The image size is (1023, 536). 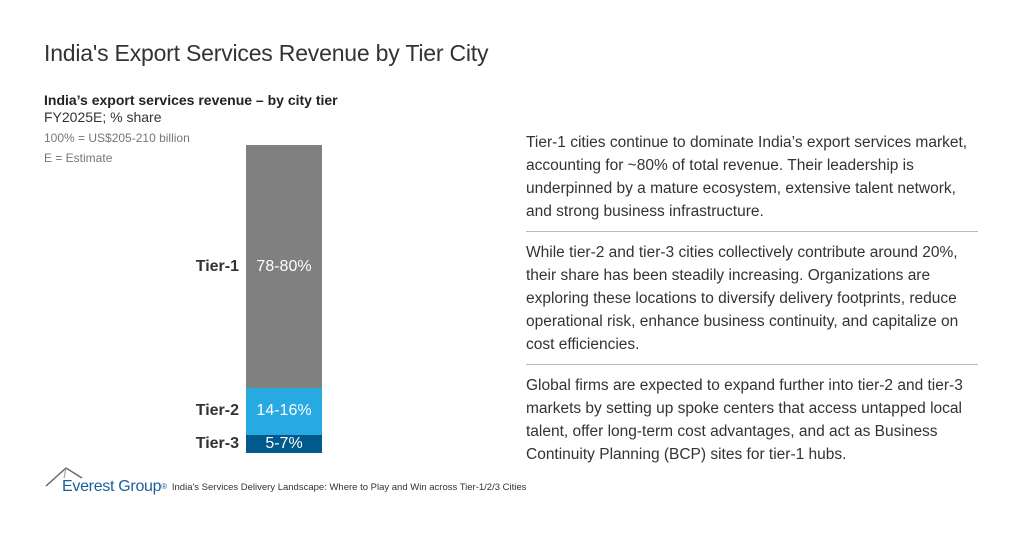 I want to click on data-label: 5-7%, so click(x=284, y=443).